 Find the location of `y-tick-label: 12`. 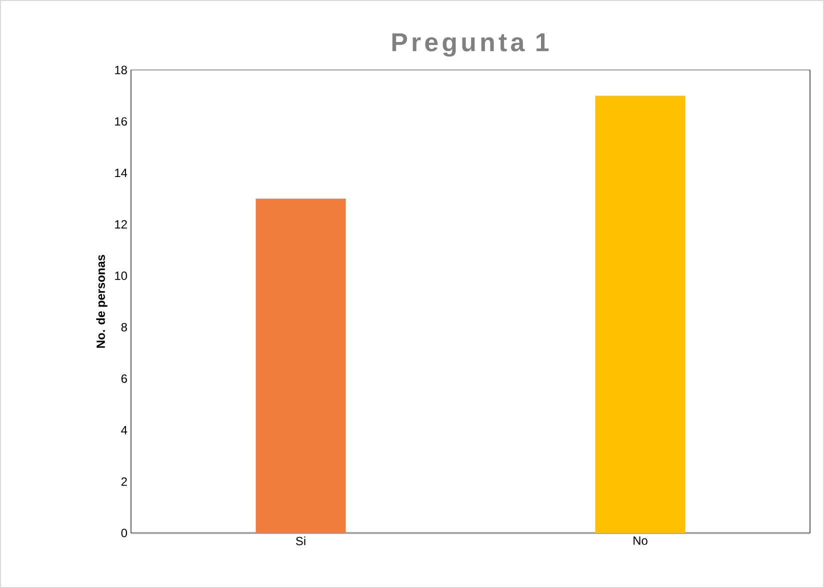

y-tick-label: 12 is located at coordinates (121, 224).